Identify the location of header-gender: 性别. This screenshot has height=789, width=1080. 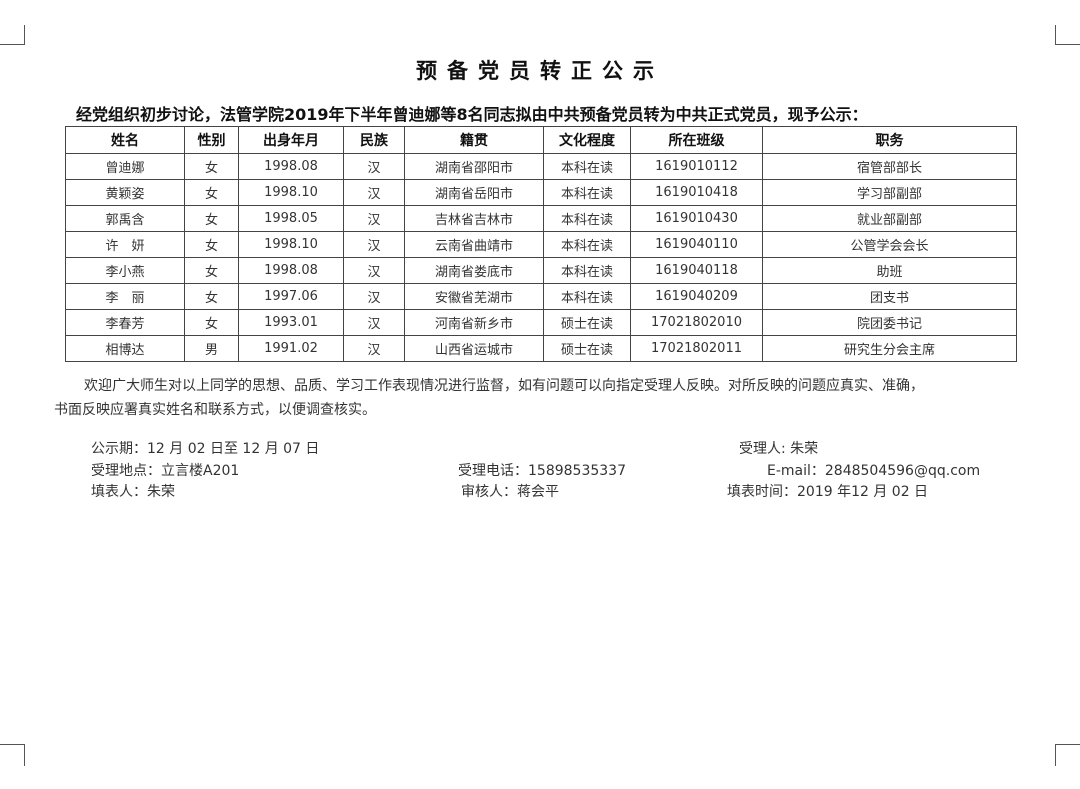
(211, 140).